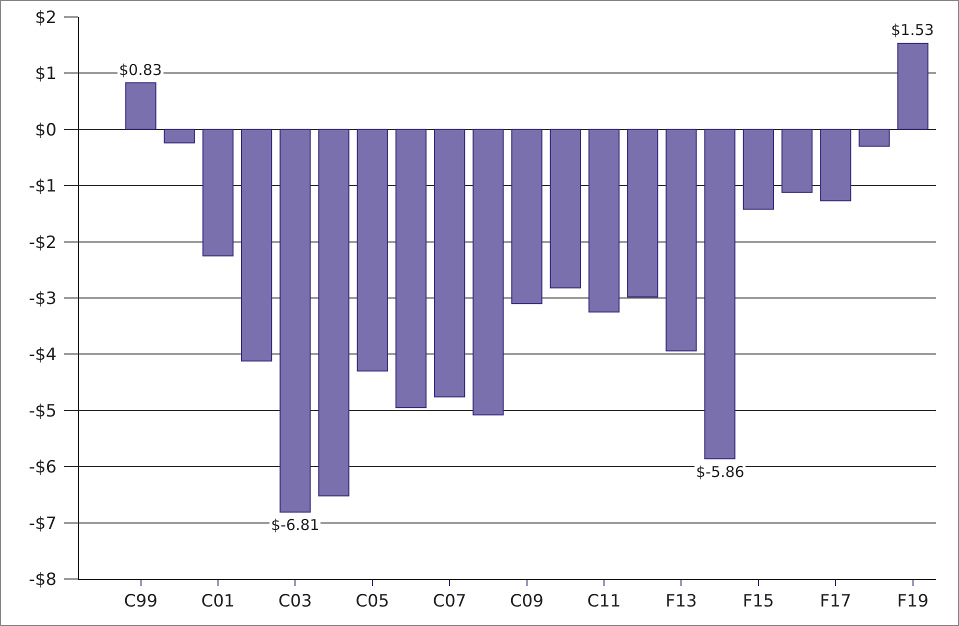 The width and height of the screenshot is (959, 626). What do you see at coordinates (604, 601) in the screenshot?
I see `x-tick-label: C11` at bounding box center [604, 601].